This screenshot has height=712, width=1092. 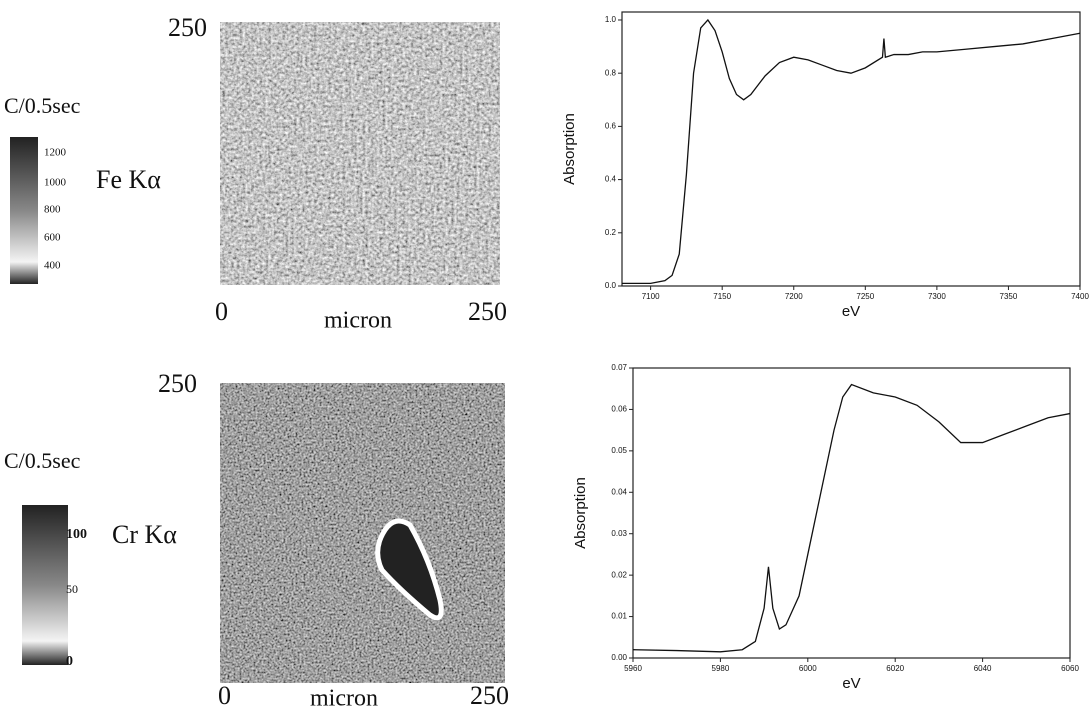 I want to click on x-tick-label: 7150, so click(x=722, y=296).